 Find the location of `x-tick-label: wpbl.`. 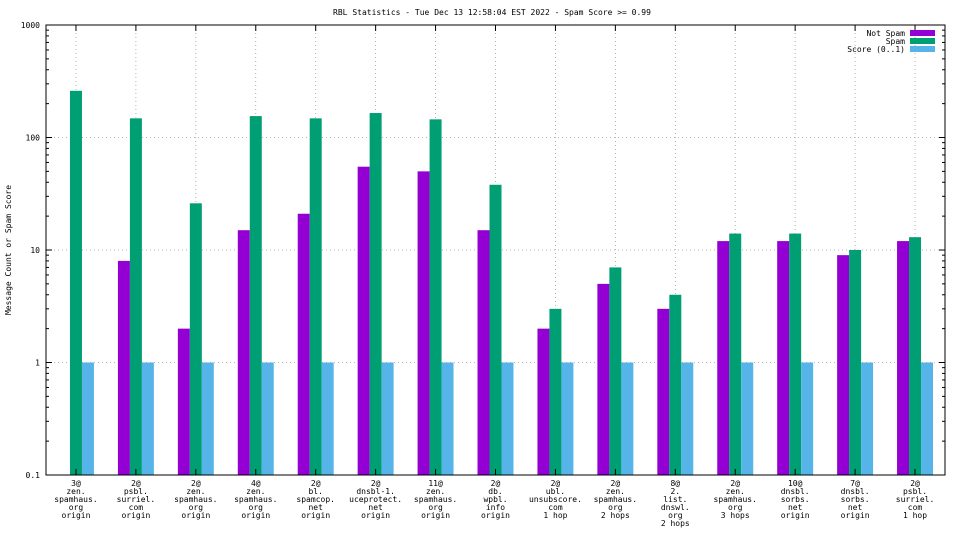

x-tick-label: wpbl. is located at coordinates (495, 499).